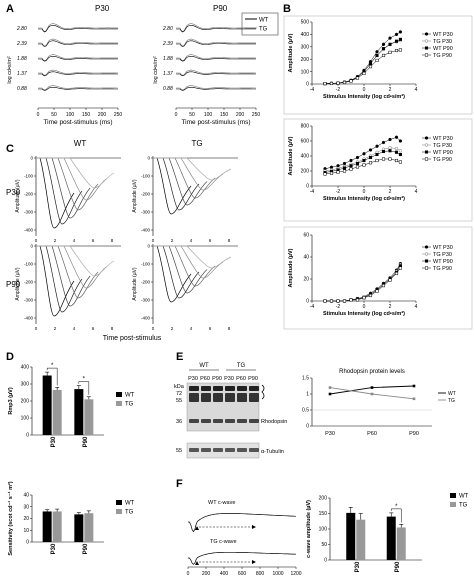 The image size is (474, 579). I want to click on panel-b-3-ytick-label: 20, so click(306, 280).